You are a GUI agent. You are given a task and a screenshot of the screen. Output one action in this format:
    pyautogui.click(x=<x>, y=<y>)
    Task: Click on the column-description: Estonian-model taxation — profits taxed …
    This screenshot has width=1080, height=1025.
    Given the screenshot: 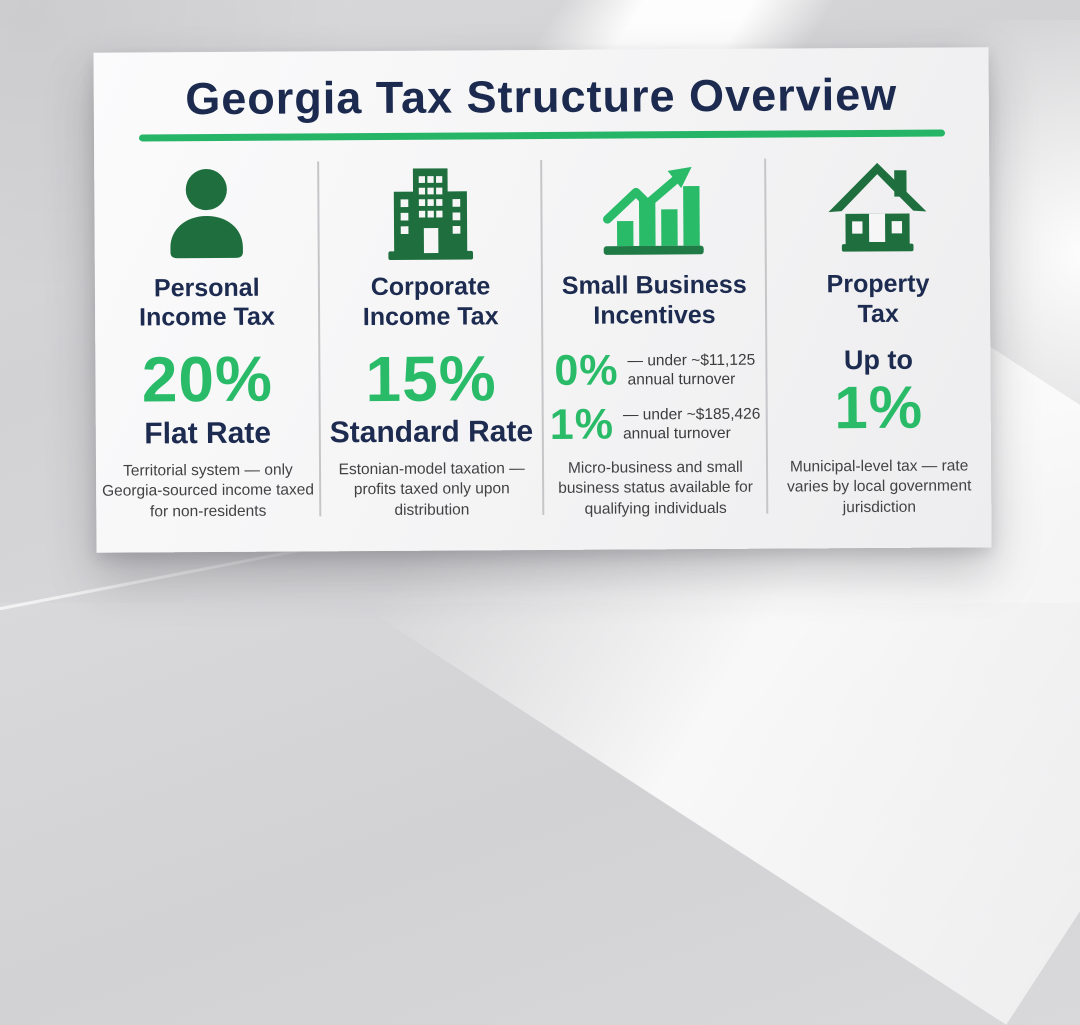 What is the action you would take?
    pyautogui.click(x=431, y=489)
    